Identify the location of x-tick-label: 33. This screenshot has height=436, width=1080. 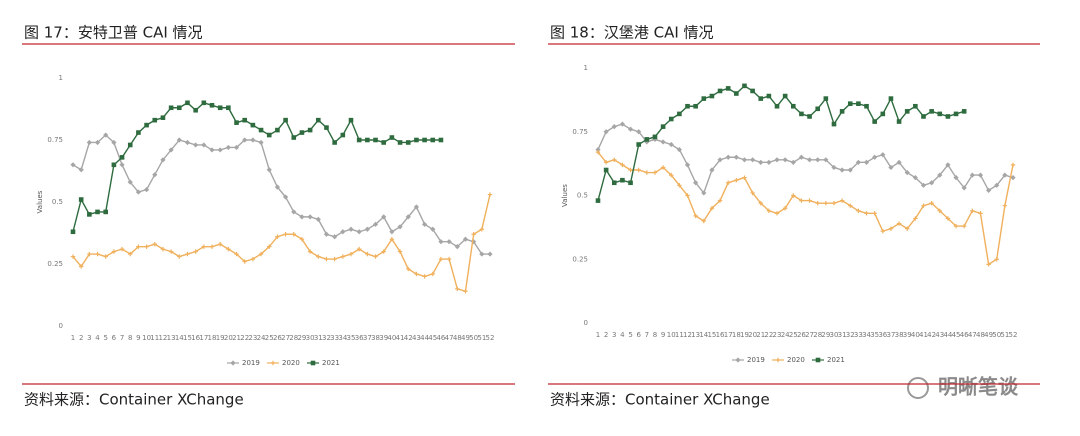
(858, 335).